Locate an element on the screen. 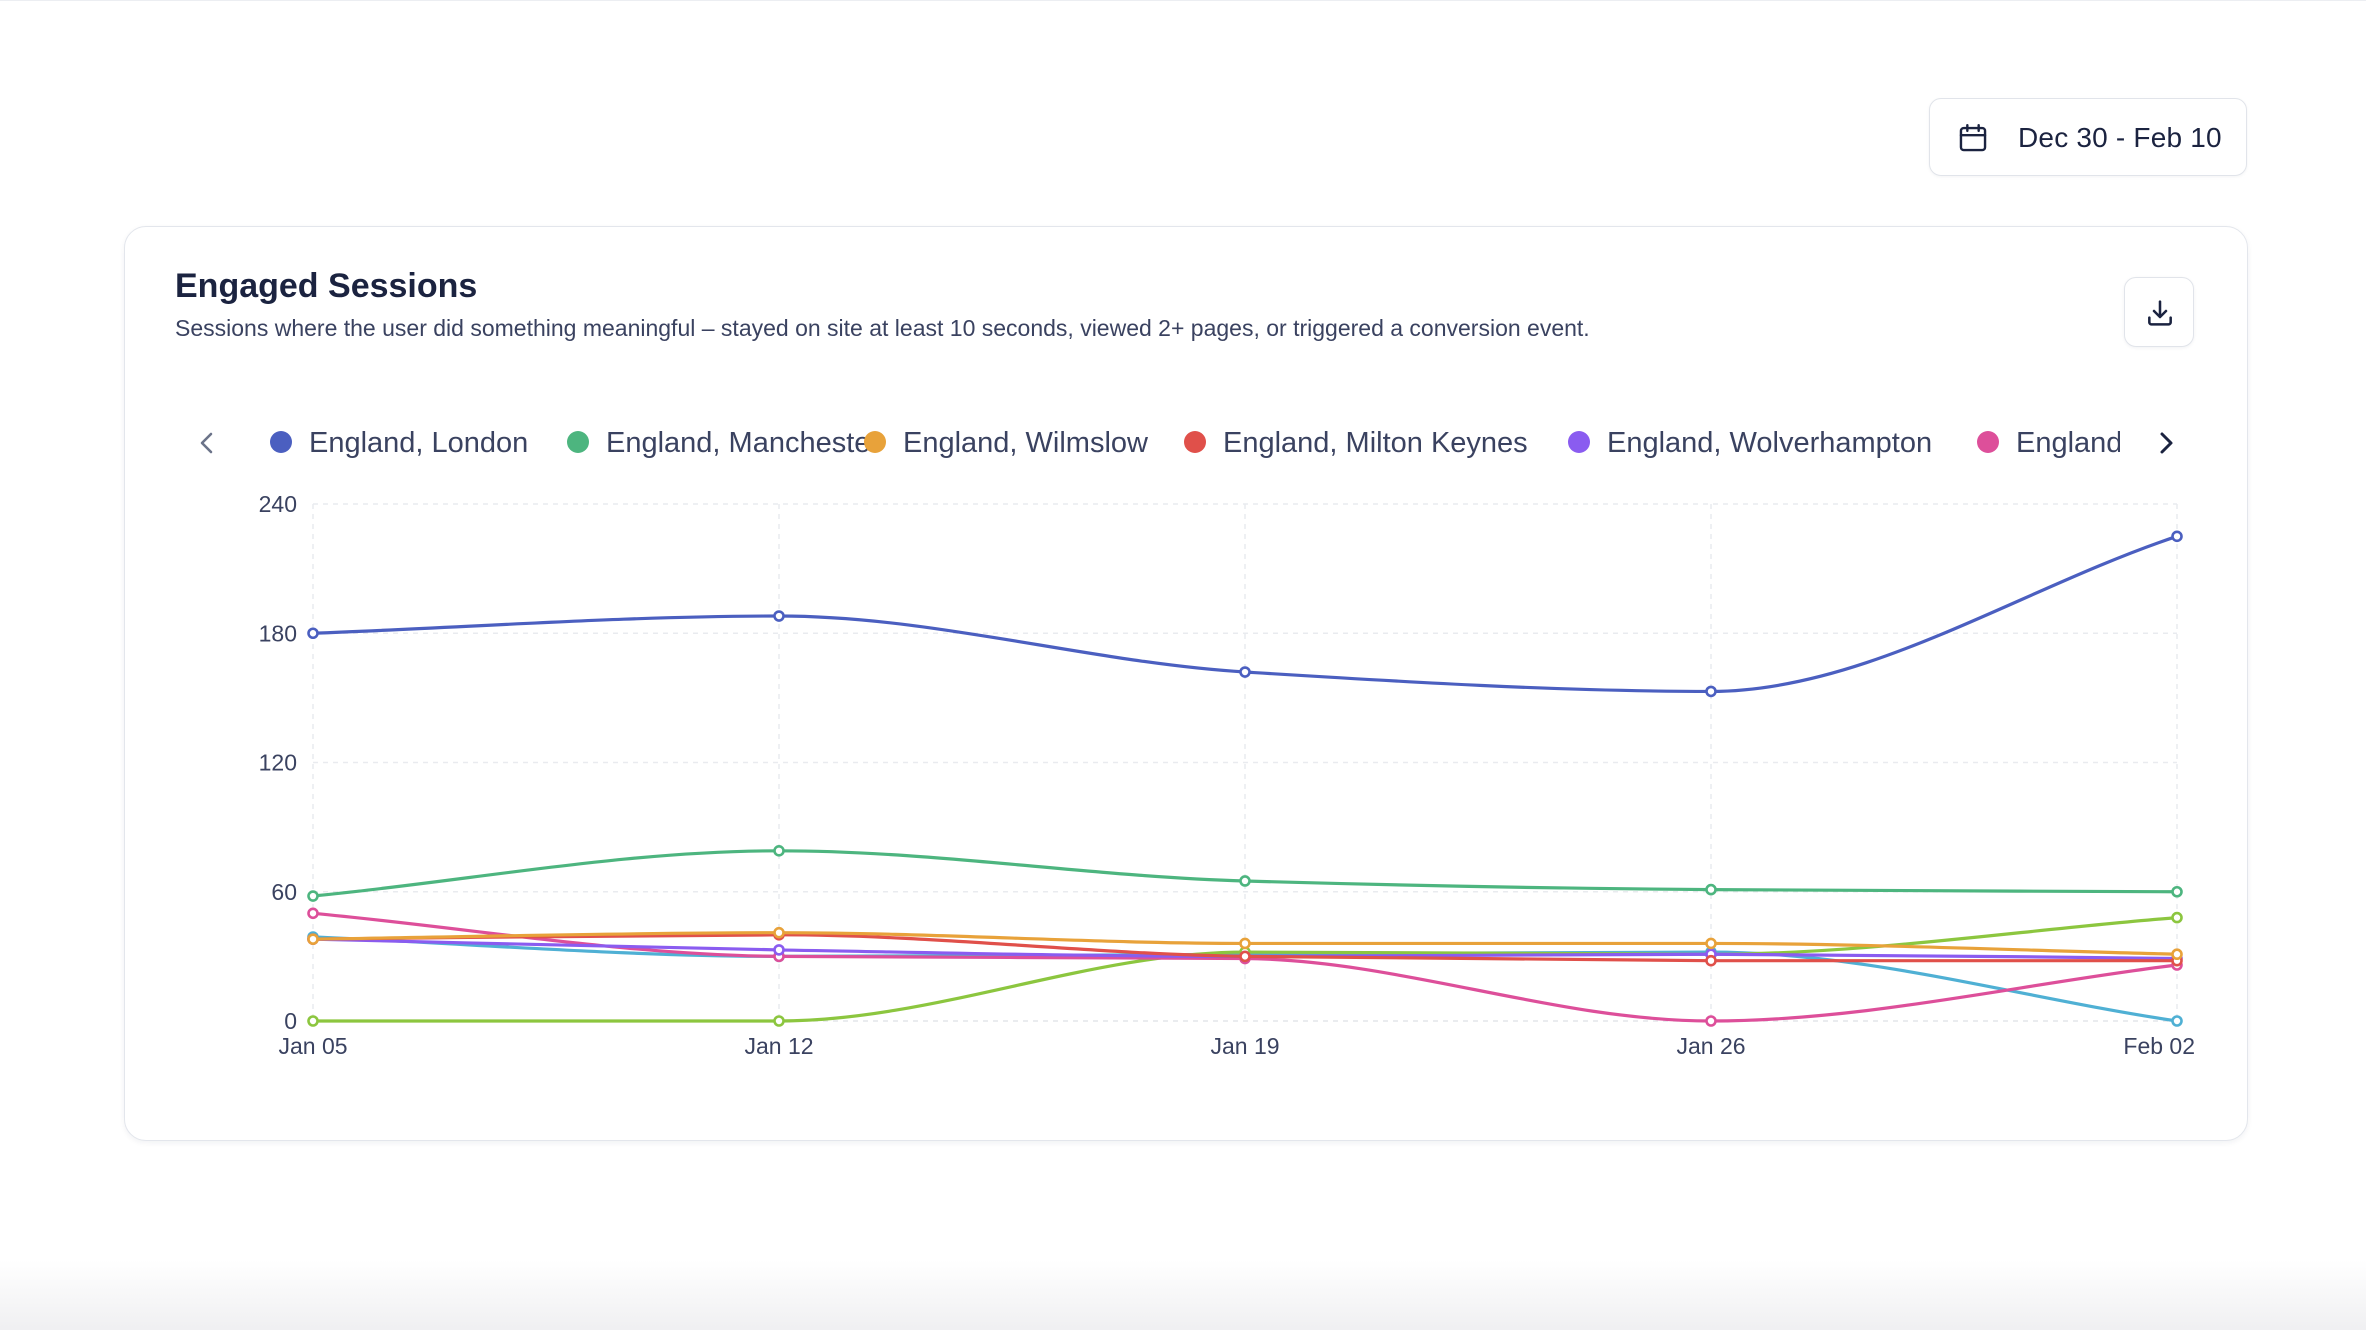 The image size is (2366, 1330). legend-item: England, Wolverhampton is located at coordinates (1750, 443).